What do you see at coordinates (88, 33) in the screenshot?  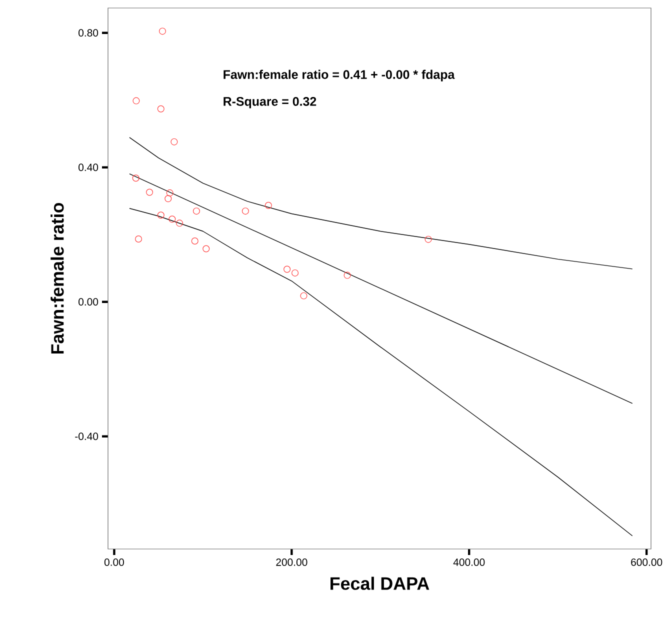 I see `y-tick-label: 0.80` at bounding box center [88, 33].